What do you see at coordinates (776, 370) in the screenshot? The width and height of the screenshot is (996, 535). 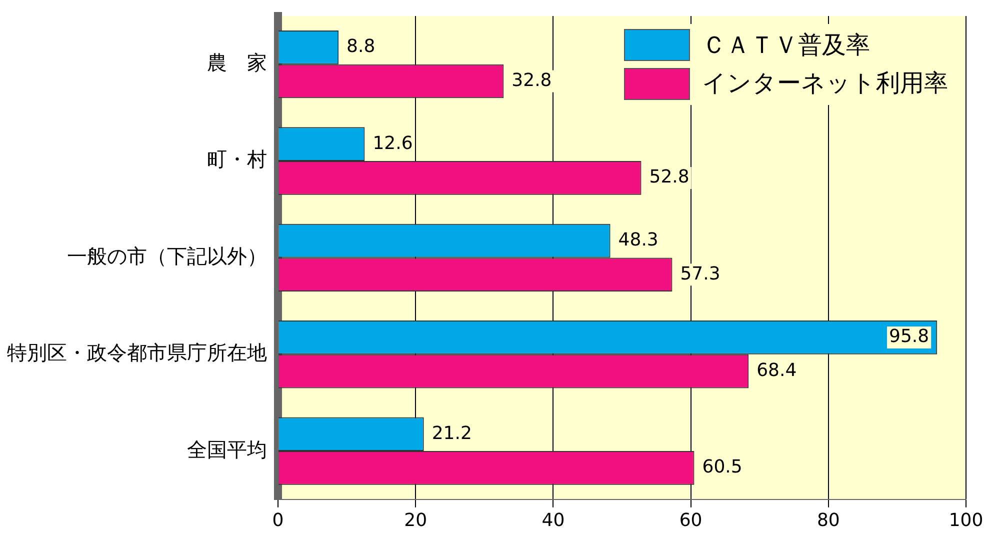 I see `data-label: 68.4` at bounding box center [776, 370].